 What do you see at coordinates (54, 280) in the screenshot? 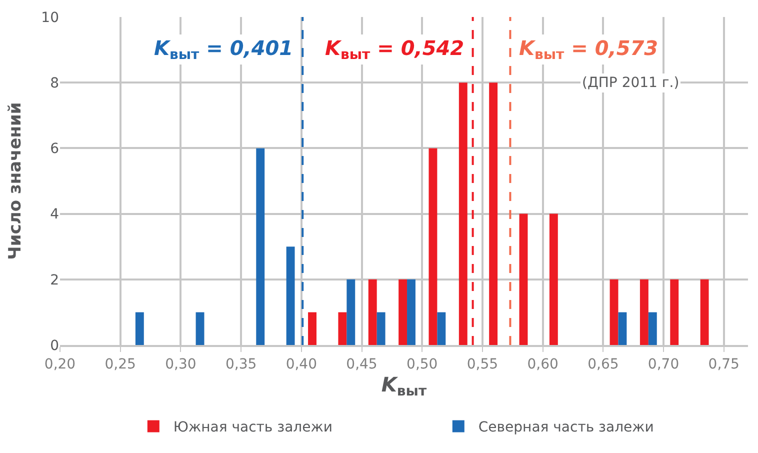
I see `y-tick-label: 2` at bounding box center [54, 280].